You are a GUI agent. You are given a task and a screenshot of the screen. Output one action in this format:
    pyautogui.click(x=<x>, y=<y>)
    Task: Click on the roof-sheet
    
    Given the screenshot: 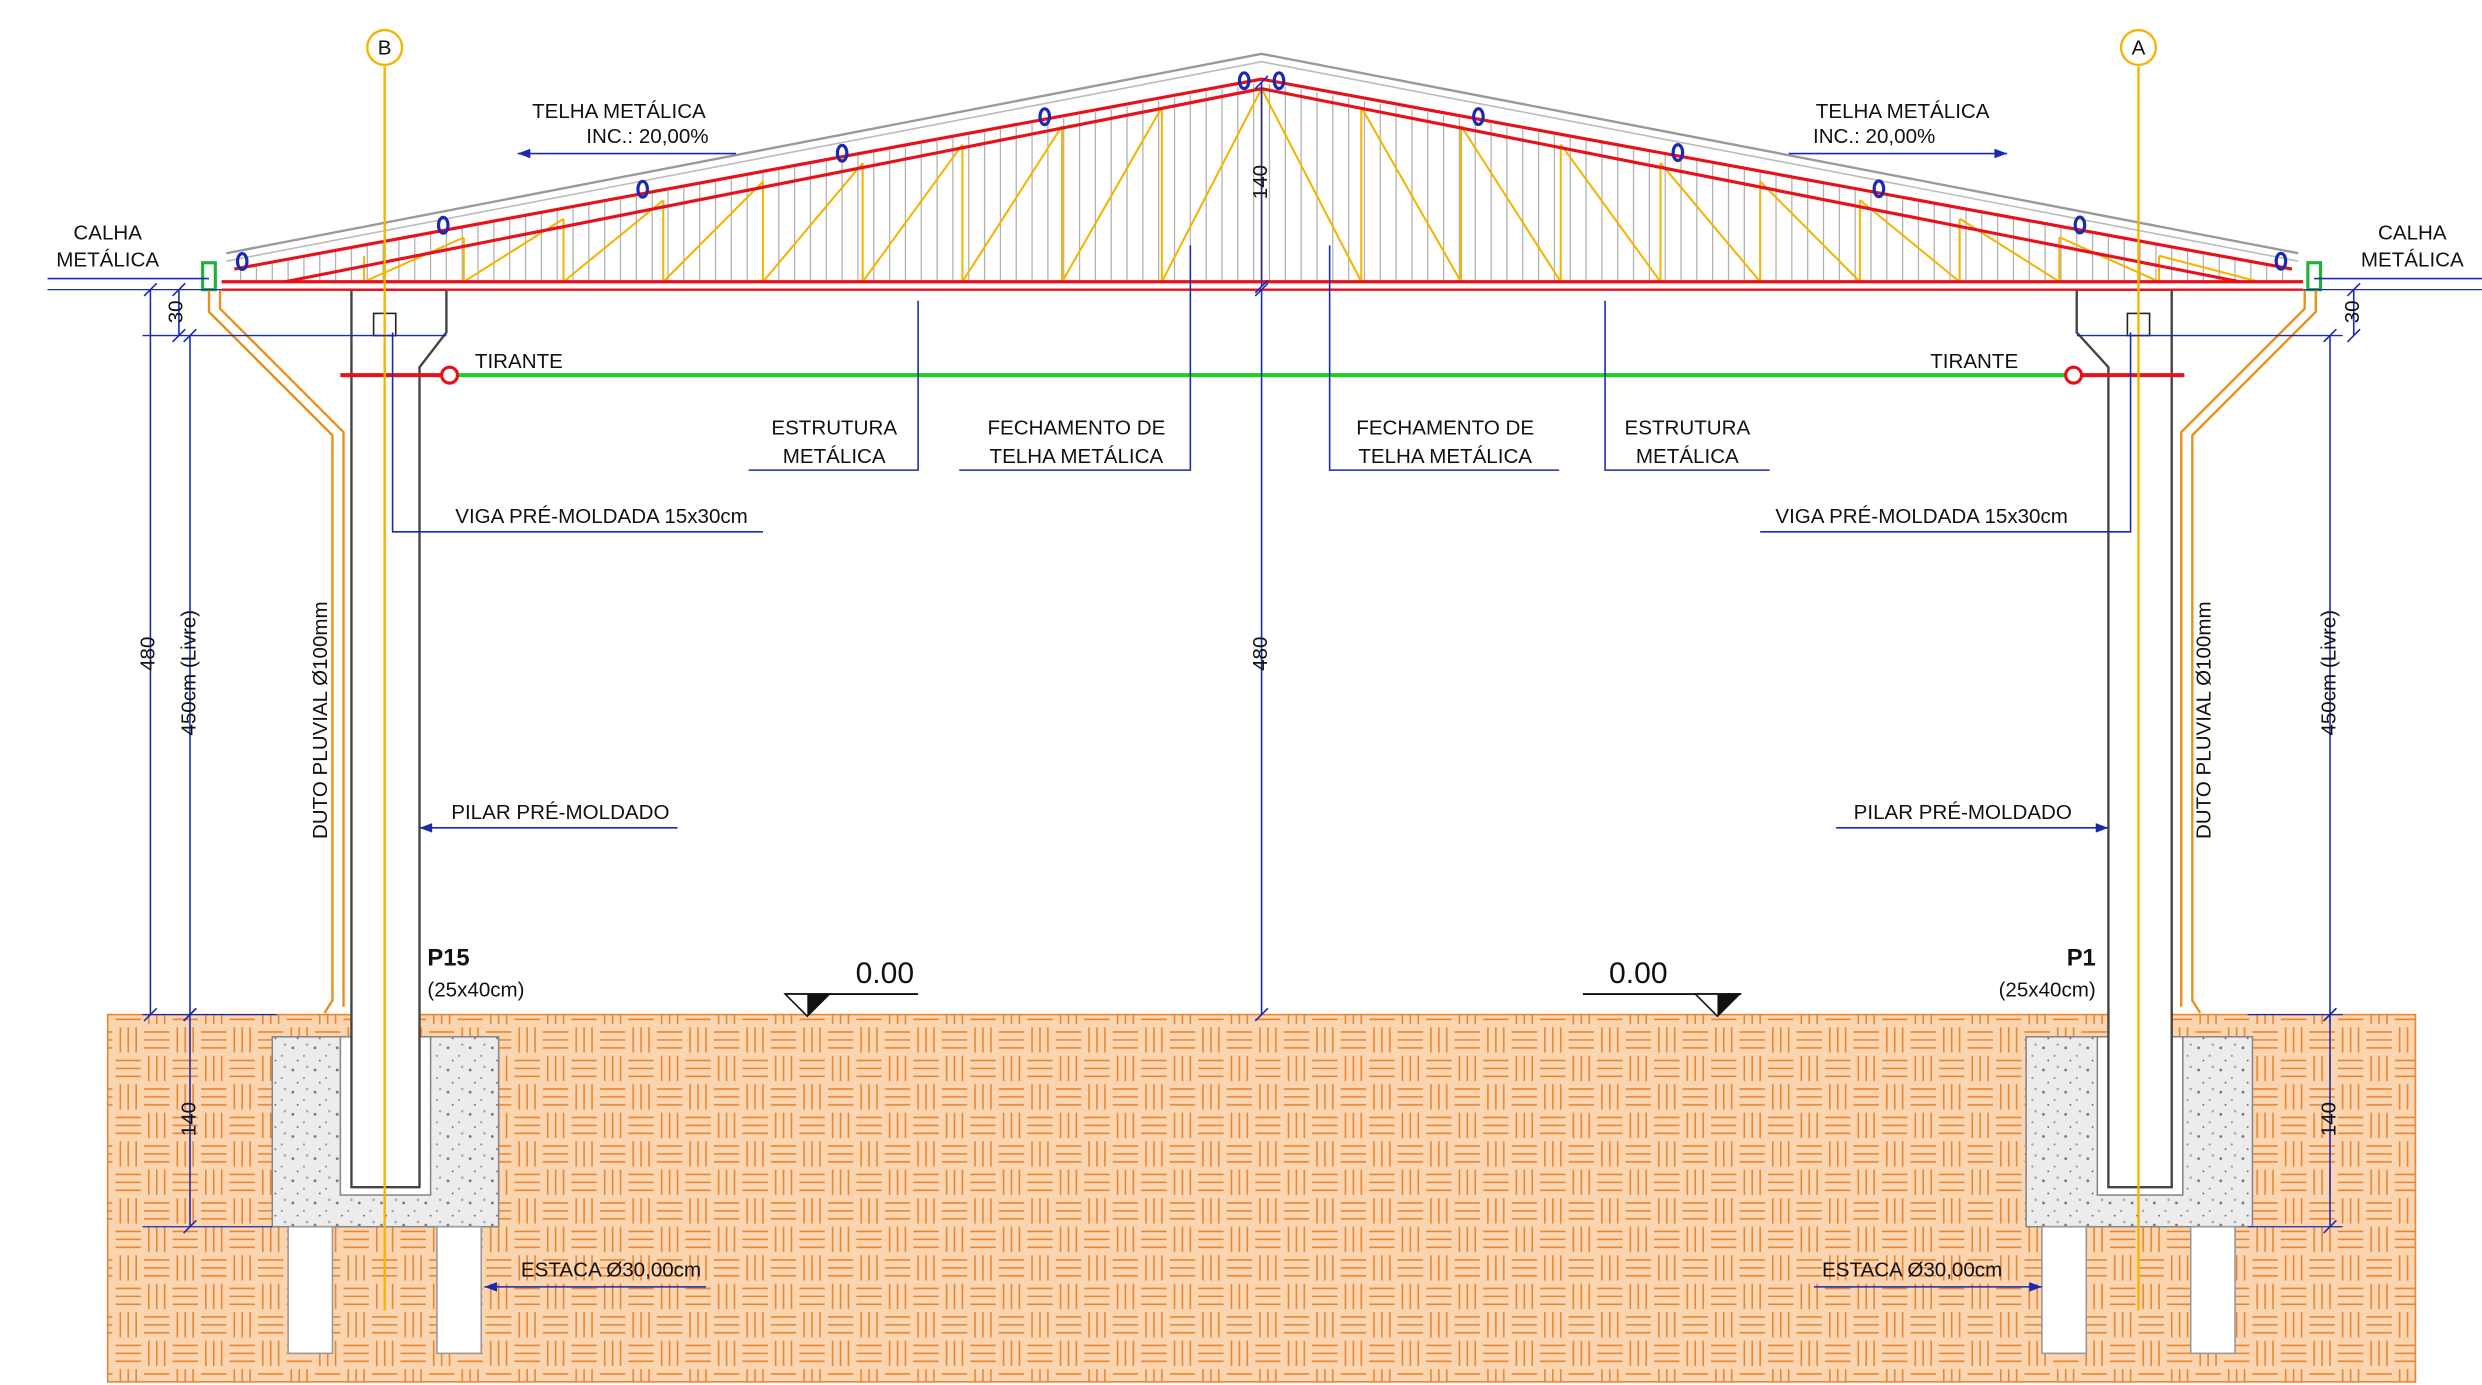 What is the action you would take?
    pyautogui.click(x=1262, y=161)
    